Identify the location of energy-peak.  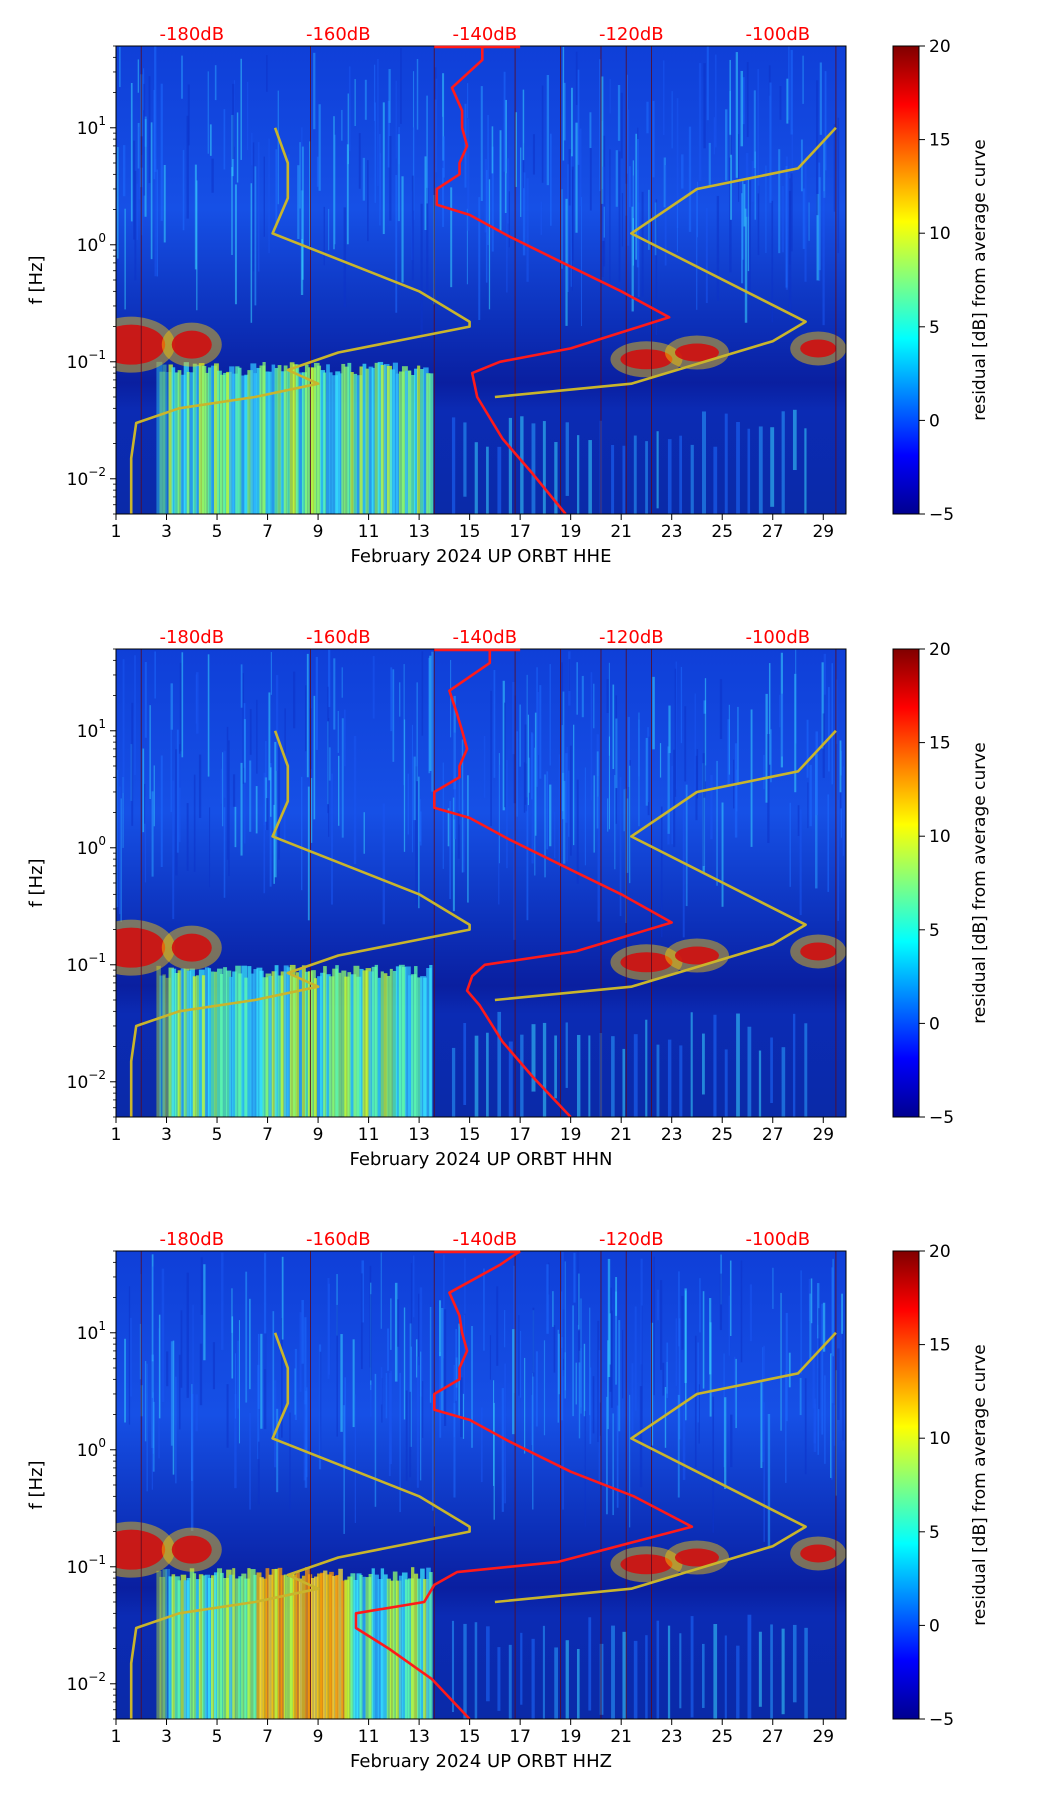
(818, 348).